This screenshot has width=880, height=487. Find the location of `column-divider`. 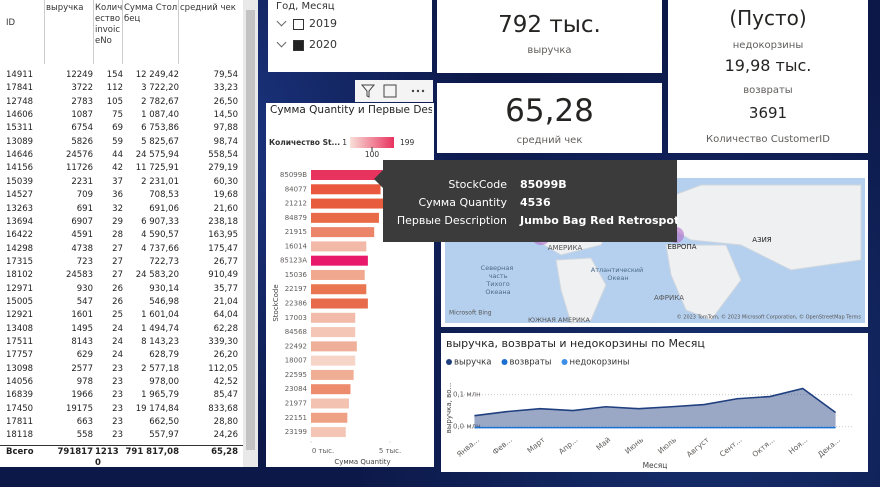

column-divider is located at coordinates (178, 32).